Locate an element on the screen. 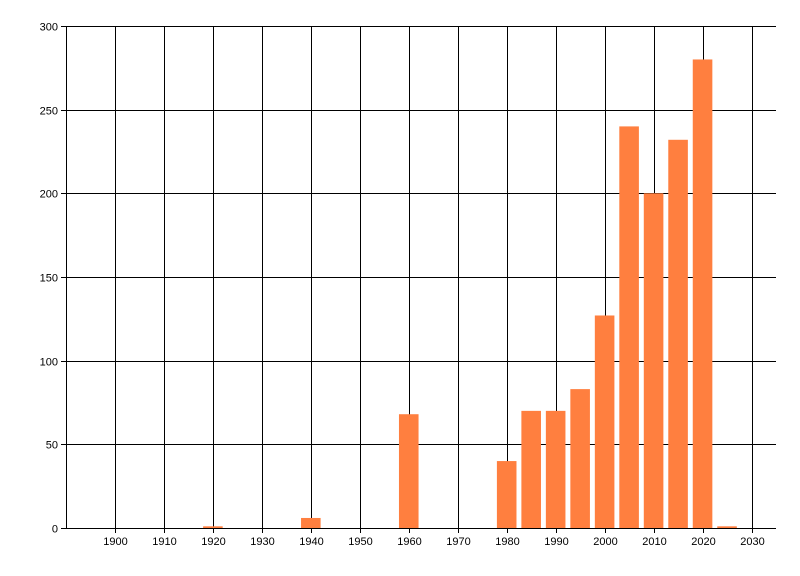  x-tick-label-1940: 1940 is located at coordinates (311, 542).